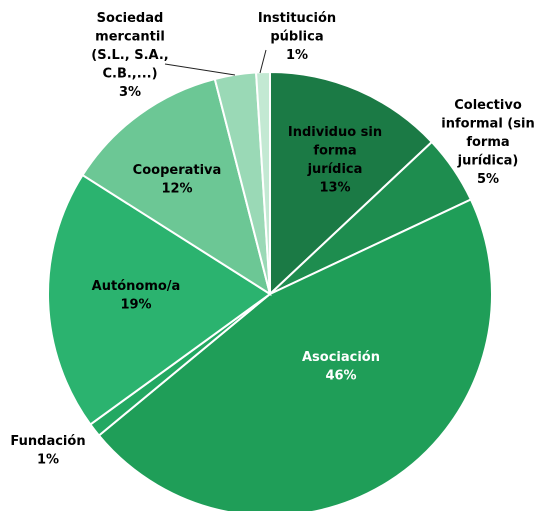  I want to click on slice-label-fundacion: Fundación 1%, so click(47, 451).